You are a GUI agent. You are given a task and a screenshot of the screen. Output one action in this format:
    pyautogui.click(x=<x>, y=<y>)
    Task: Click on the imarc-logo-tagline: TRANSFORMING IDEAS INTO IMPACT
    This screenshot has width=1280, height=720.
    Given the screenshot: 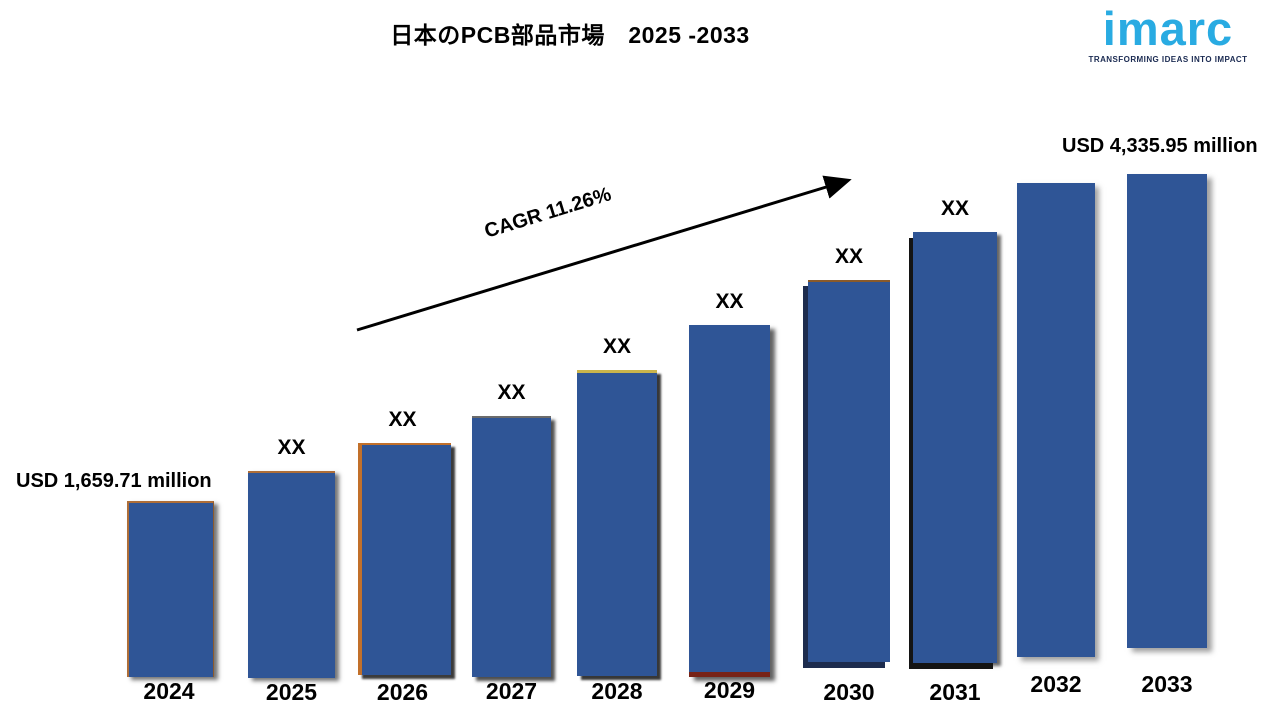 What is the action you would take?
    pyautogui.click(x=1168, y=60)
    